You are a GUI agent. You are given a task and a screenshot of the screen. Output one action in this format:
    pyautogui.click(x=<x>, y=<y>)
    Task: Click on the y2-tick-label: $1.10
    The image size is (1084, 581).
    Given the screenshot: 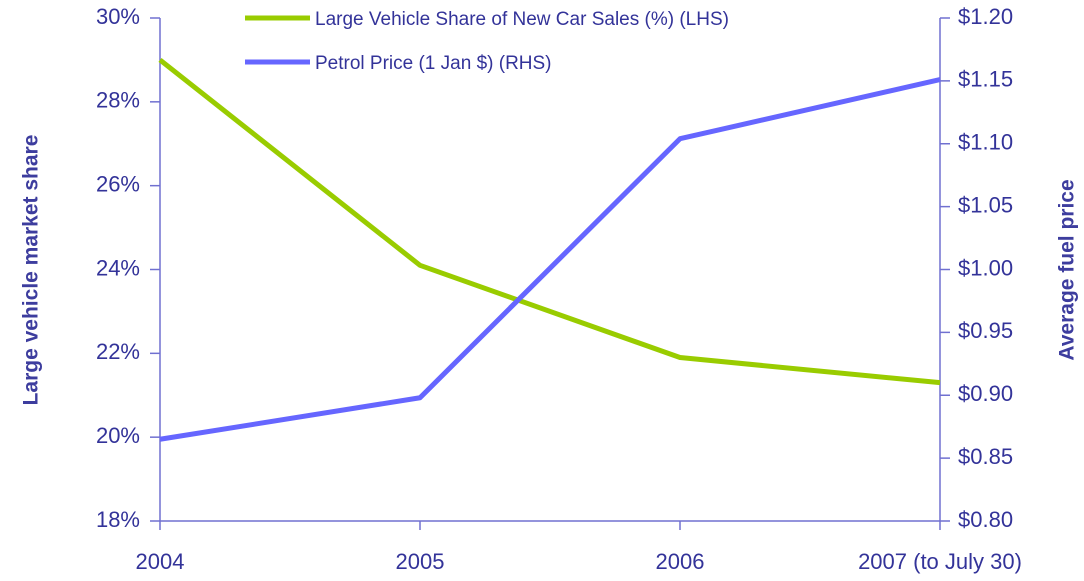 What is the action you would take?
    pyautogui.click(x=985, y=142)
    